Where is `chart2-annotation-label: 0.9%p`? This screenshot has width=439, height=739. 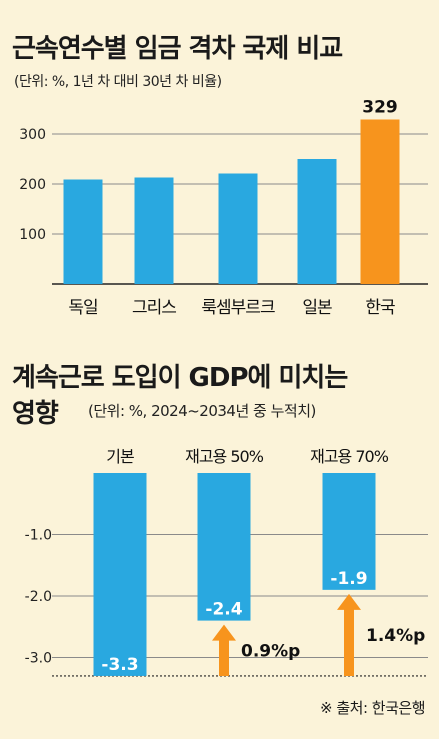
chart2-annotation-label: 0.9%p is located at coordinates (270, 651).